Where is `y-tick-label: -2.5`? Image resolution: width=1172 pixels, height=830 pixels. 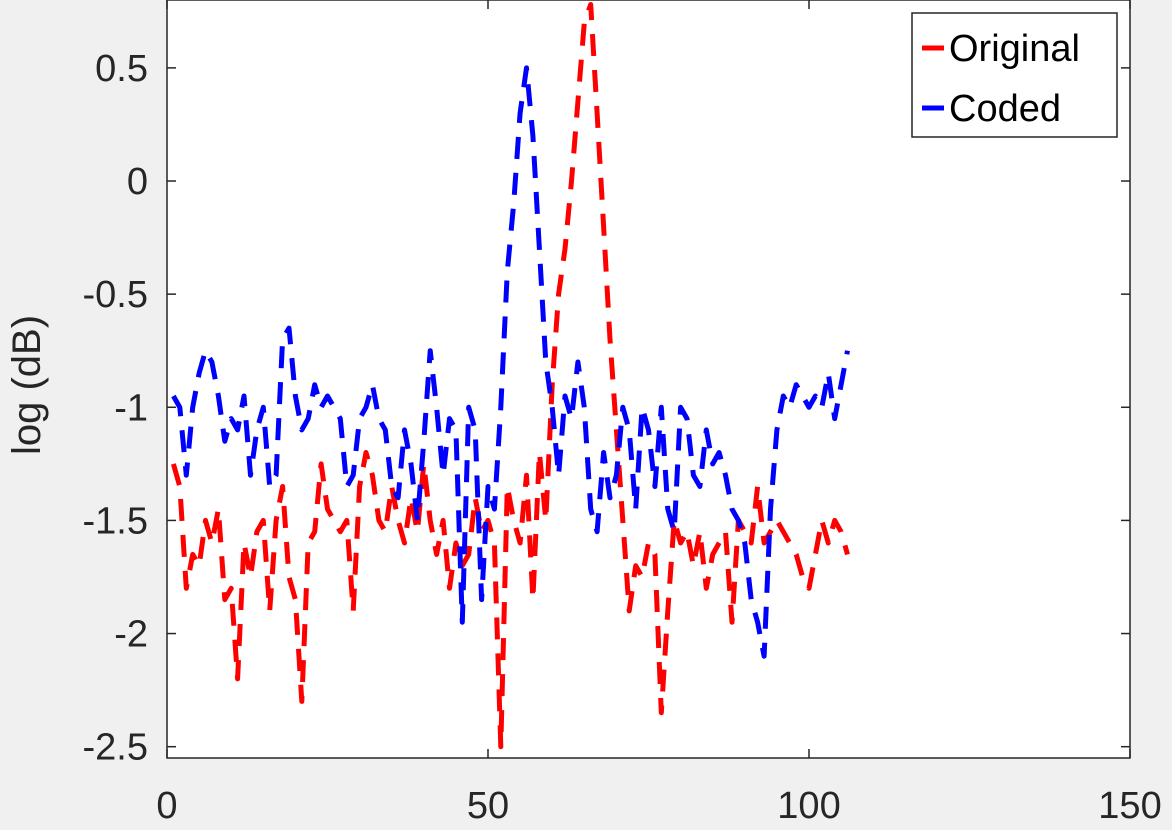 y-tick-label: -2.5 is located at coordinates (115, 748).